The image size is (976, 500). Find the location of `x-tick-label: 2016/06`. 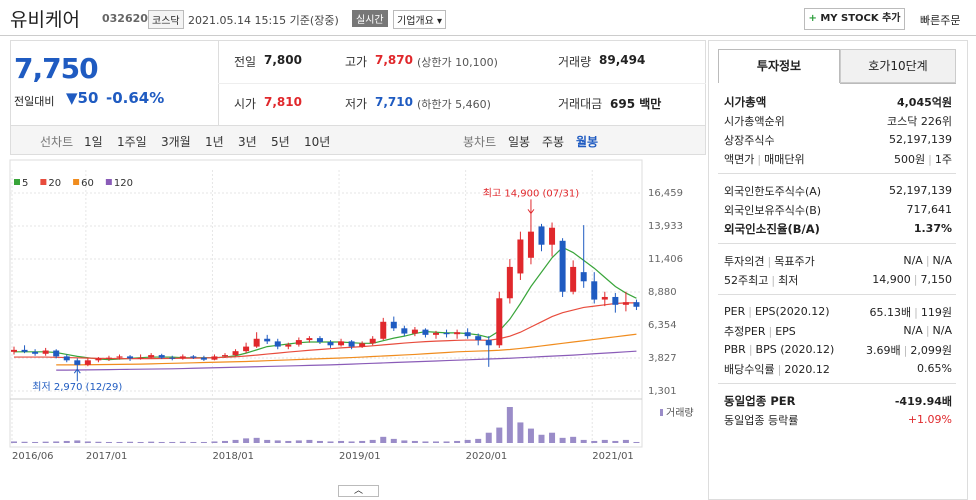

x-tick-label: 2016/06 is located at coordinates (33, 456).